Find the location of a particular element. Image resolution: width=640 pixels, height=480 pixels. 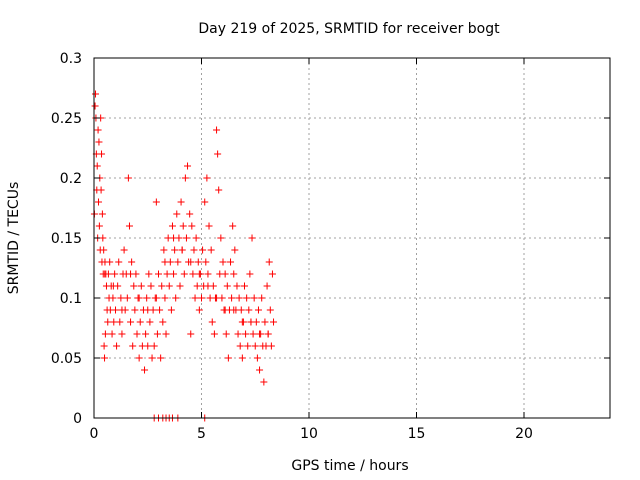

y-axis-label: SRMTID / TECUs is located at coordinates (14, 238).